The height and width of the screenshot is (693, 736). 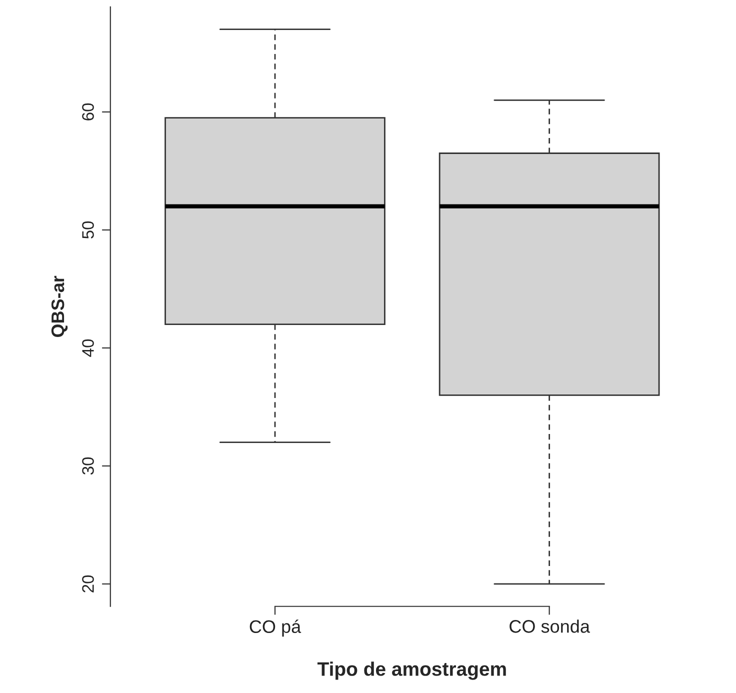 What do you see at coordinates (411, 671) in the screenshot?
I see `x-axis-title: Tipo de amostragem` at bounding box center [411, 671].